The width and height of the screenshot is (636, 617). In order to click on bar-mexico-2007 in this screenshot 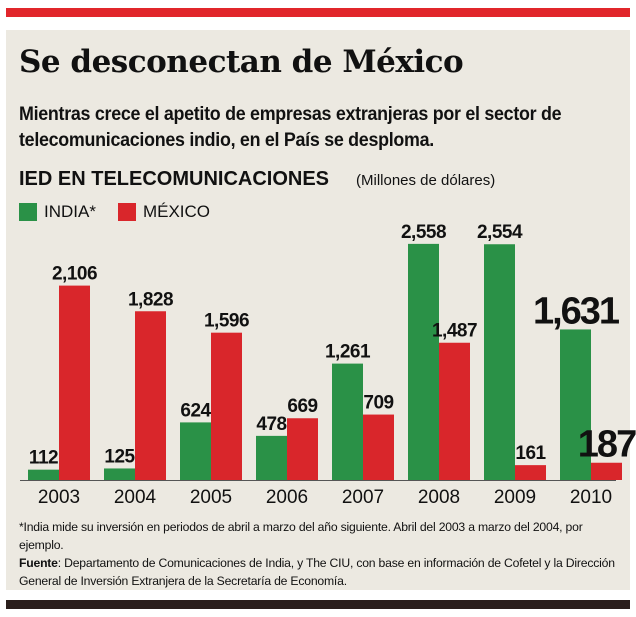, I will do `click(378, 447)`.